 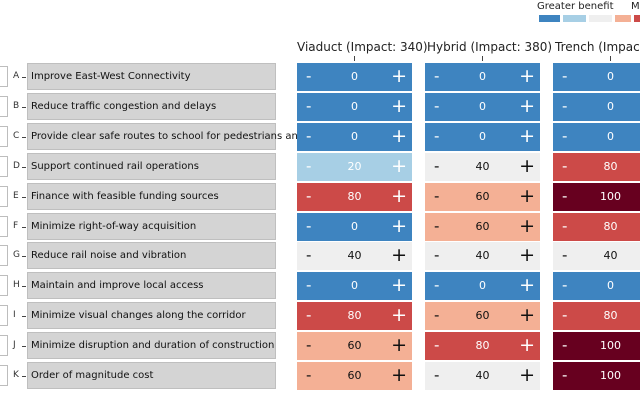 I want to click on row-letter: G, so click(x=16, y=255).